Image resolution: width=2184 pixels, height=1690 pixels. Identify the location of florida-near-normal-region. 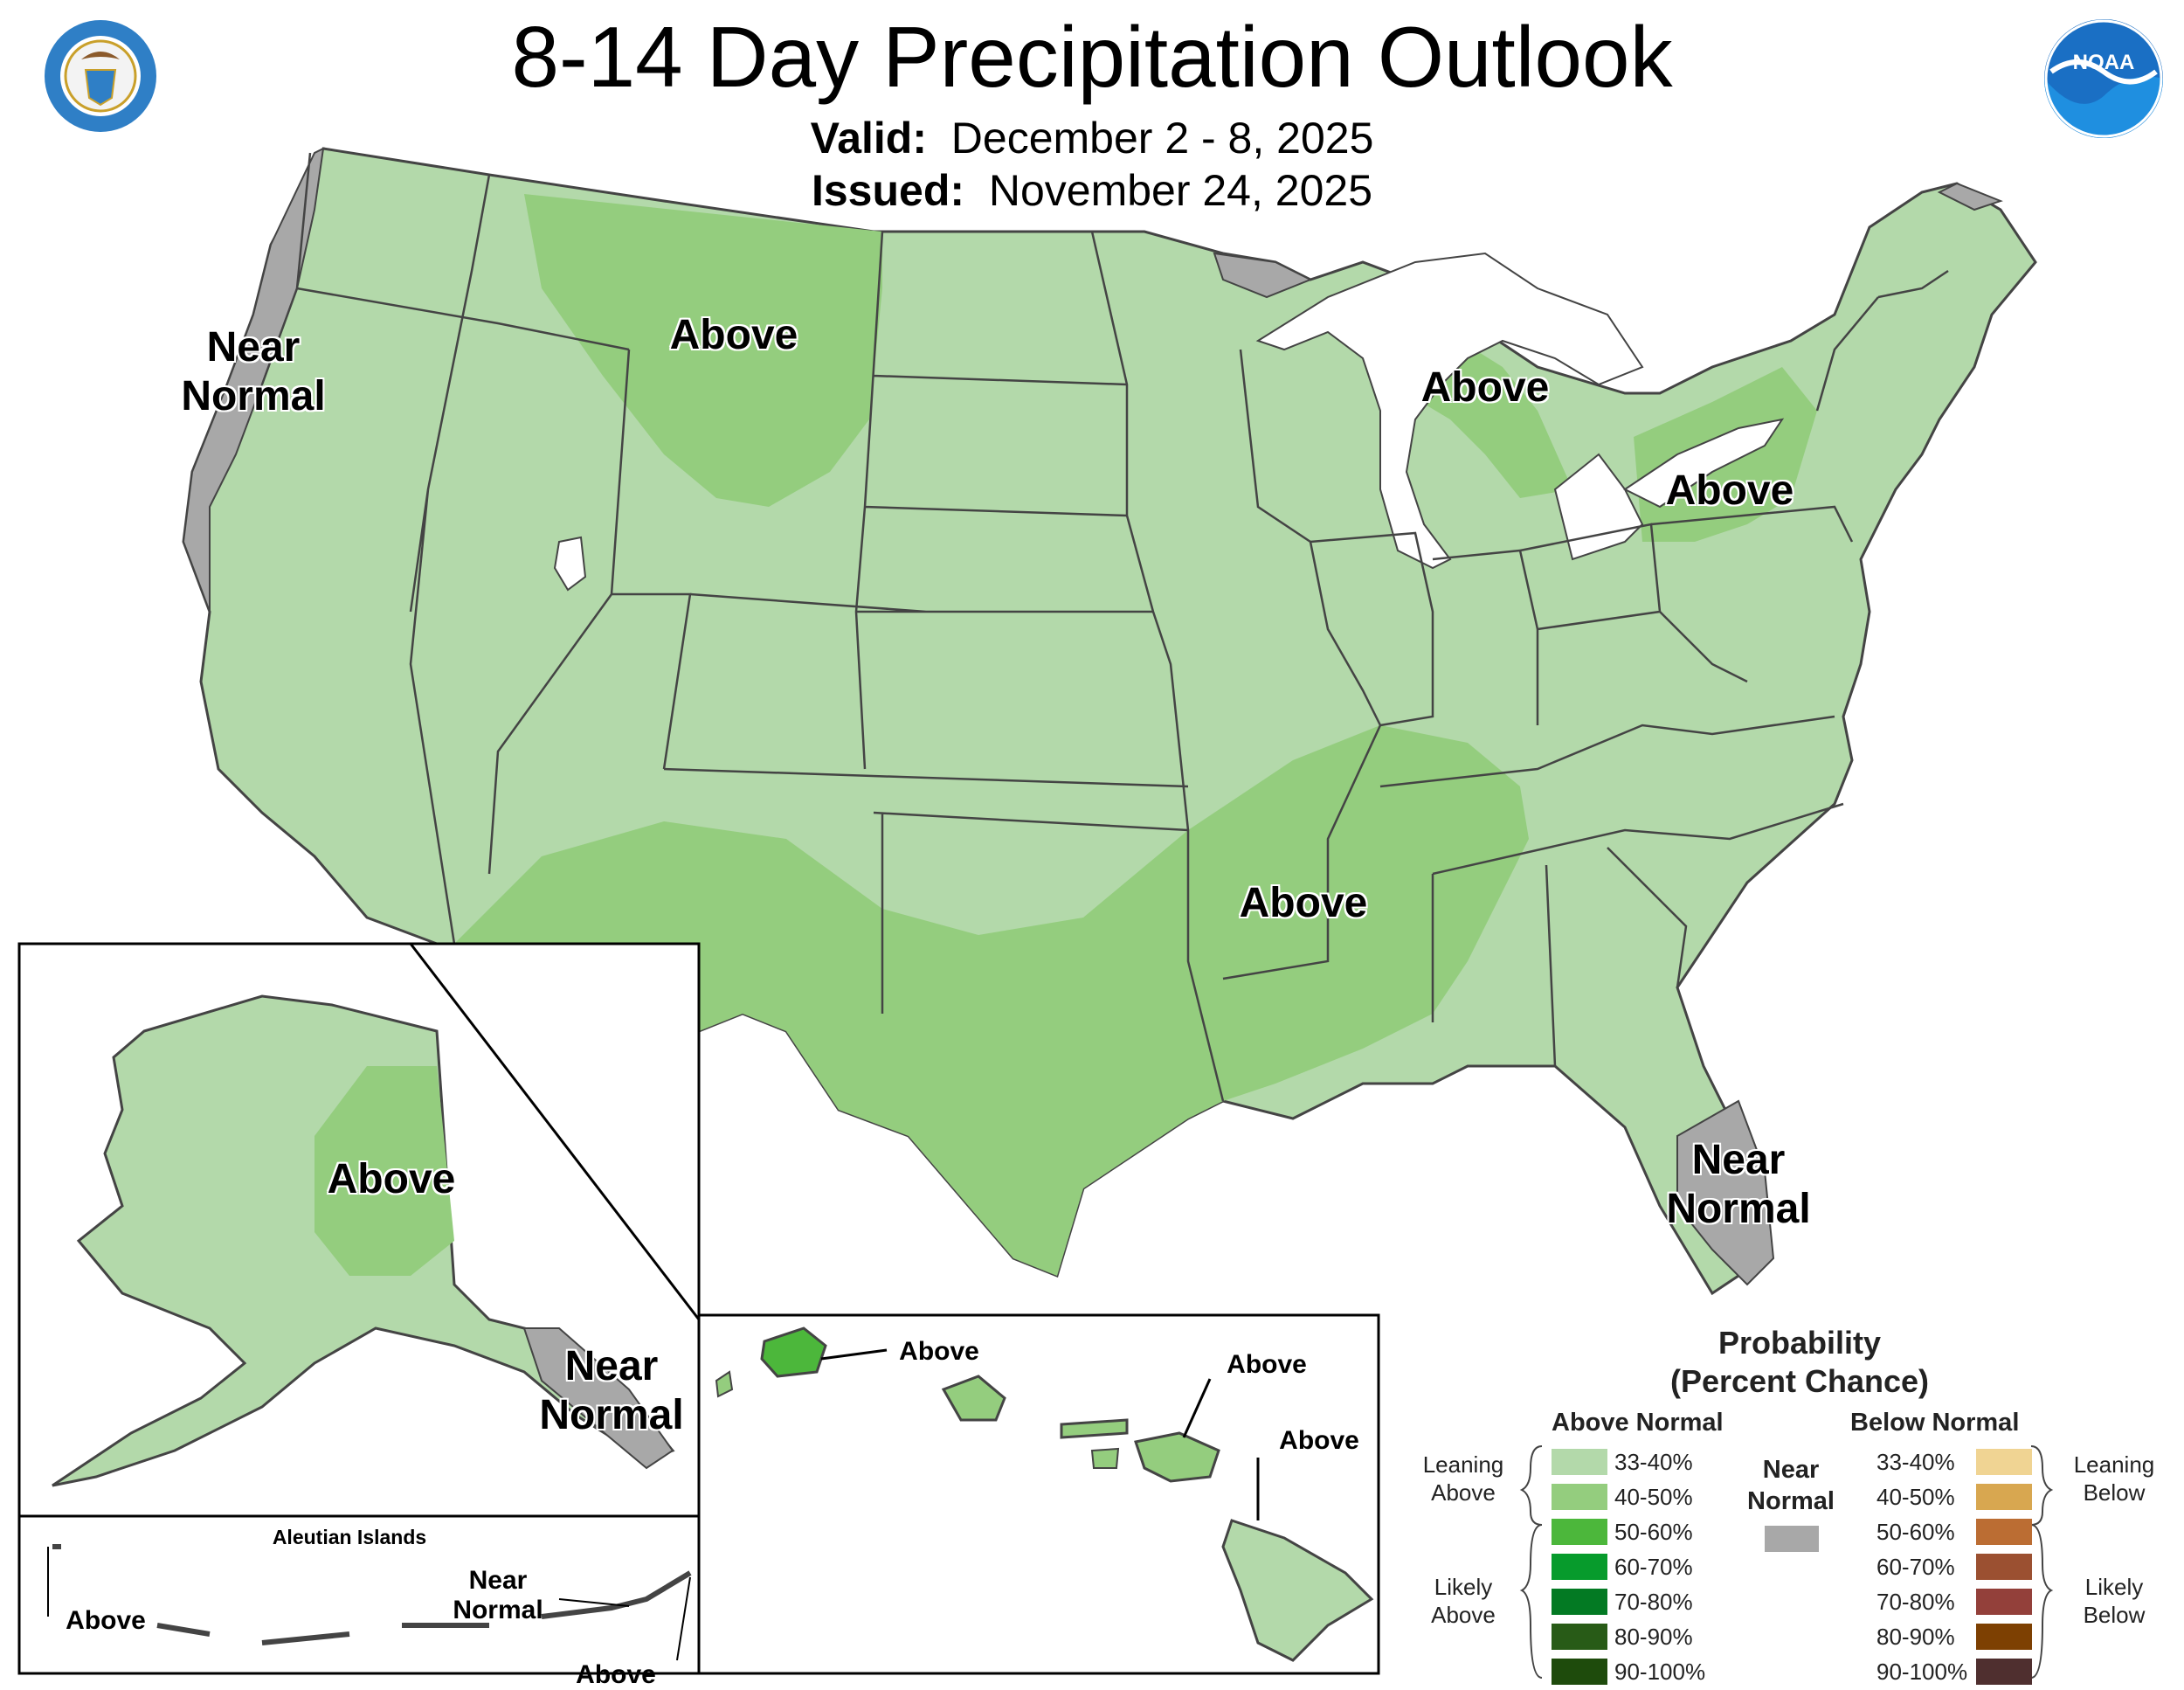
(1725, 1192).